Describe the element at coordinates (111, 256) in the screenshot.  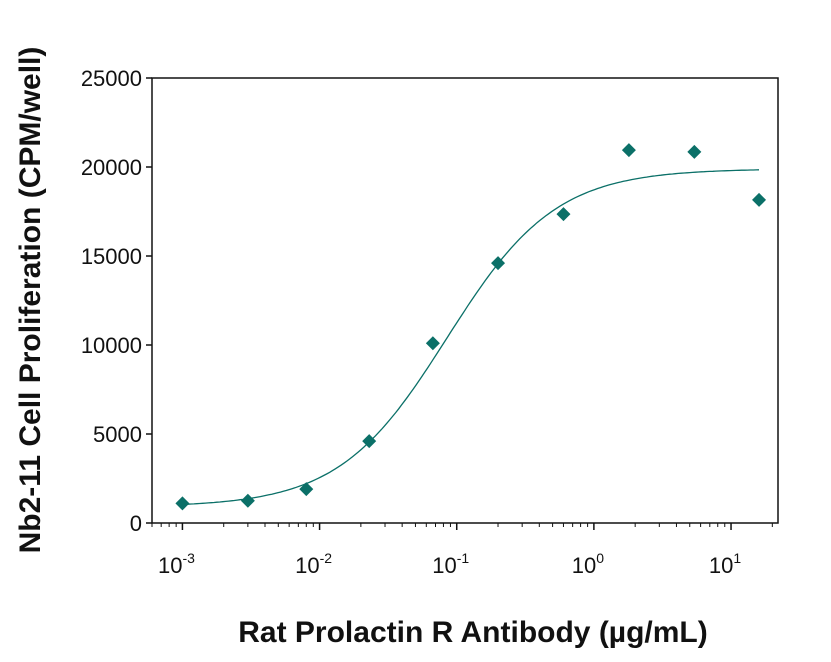
I see `y-tick-label: 15000` at that location.